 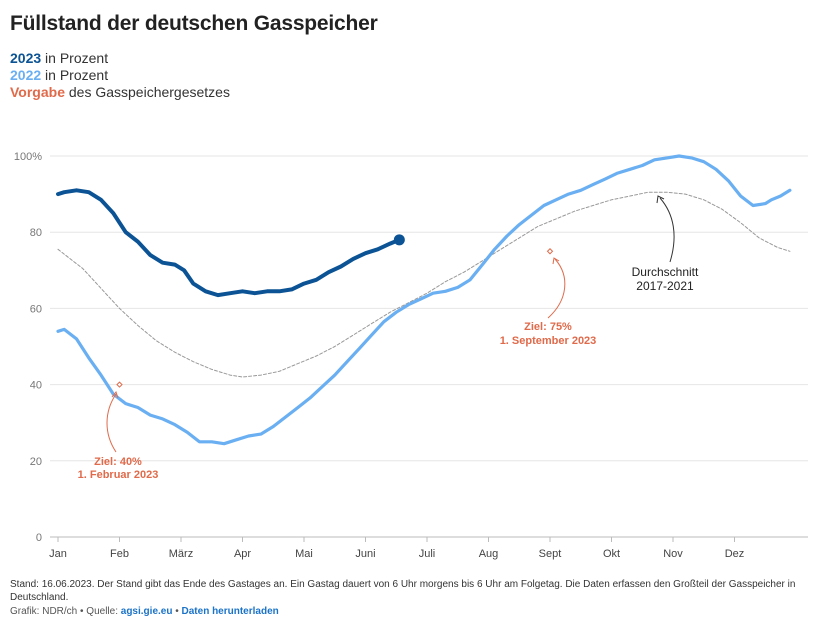 What do you see at coordinates (304, 554) in the screenshot?
I see `x-tick-label: Mai` at bounding box center [304, 554].